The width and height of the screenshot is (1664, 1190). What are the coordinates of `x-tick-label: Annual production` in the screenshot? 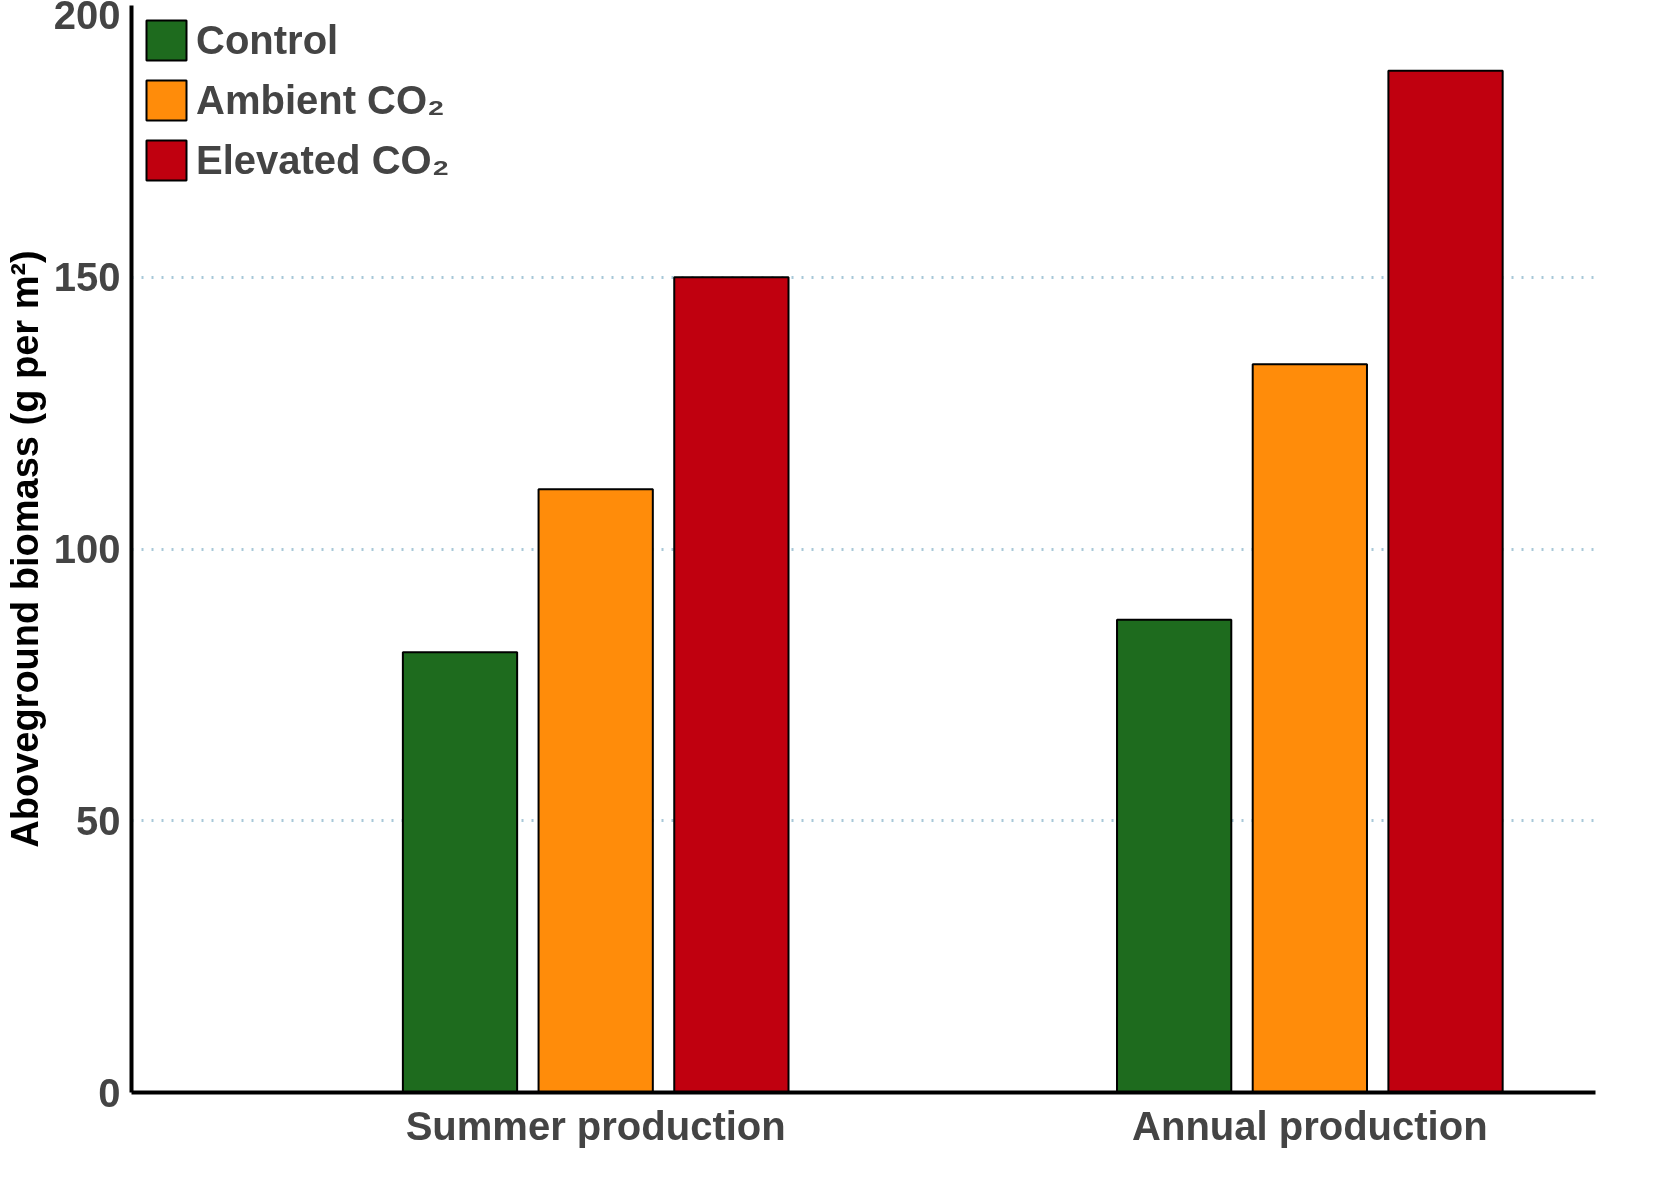 It's located at (1310, 1125).